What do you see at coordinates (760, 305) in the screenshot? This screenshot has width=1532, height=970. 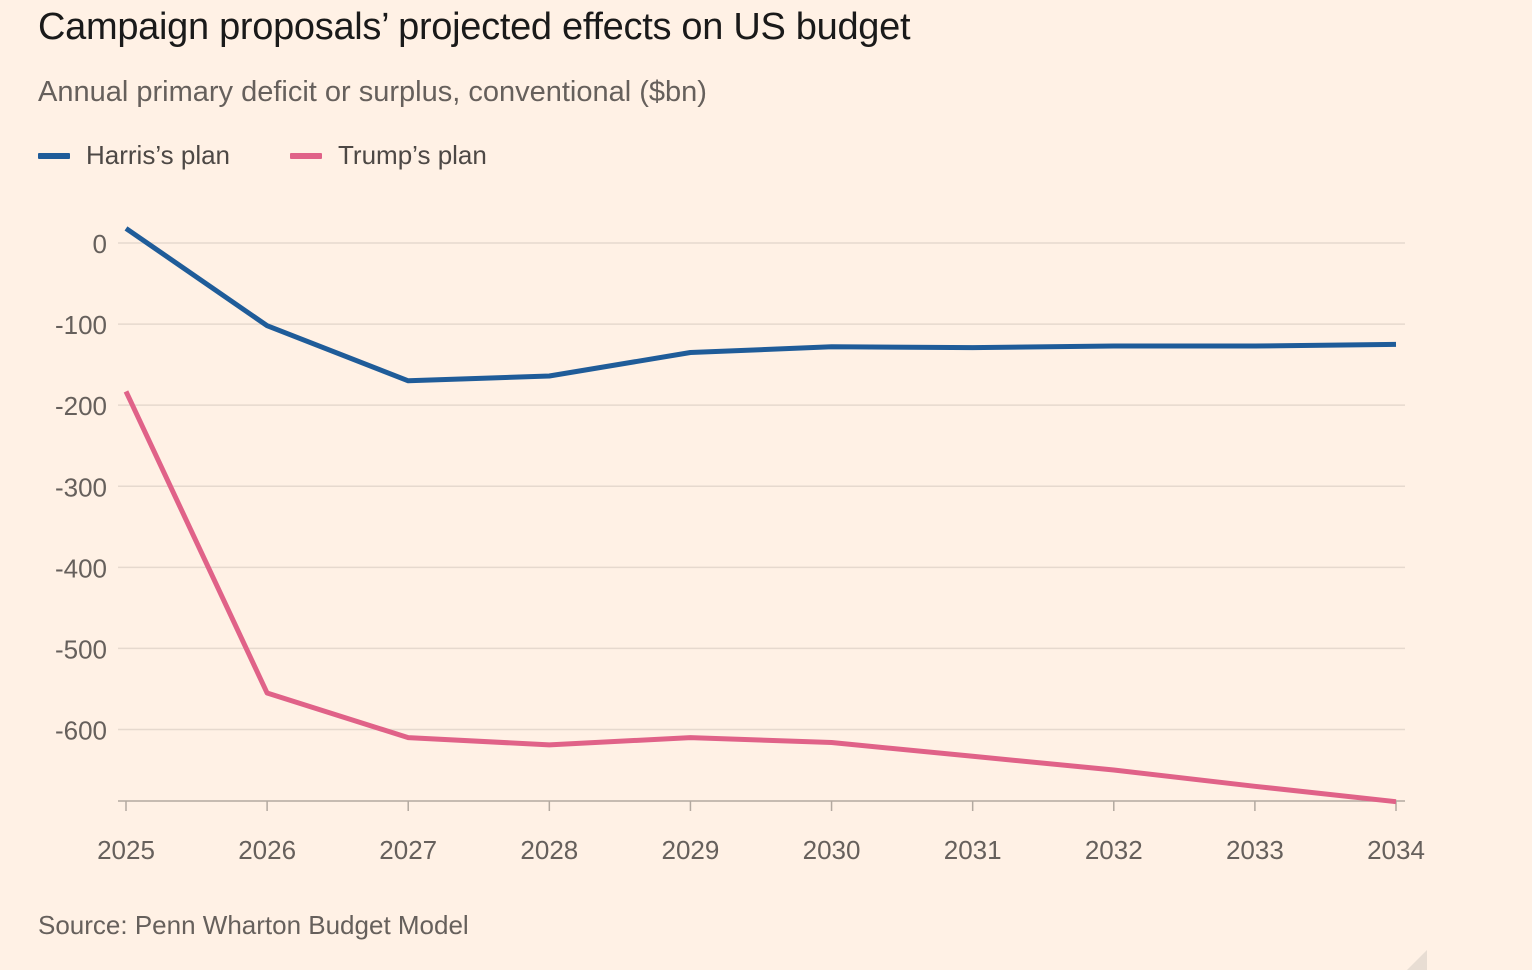 I see `series-line-harris` at bounding box center [760, 305].